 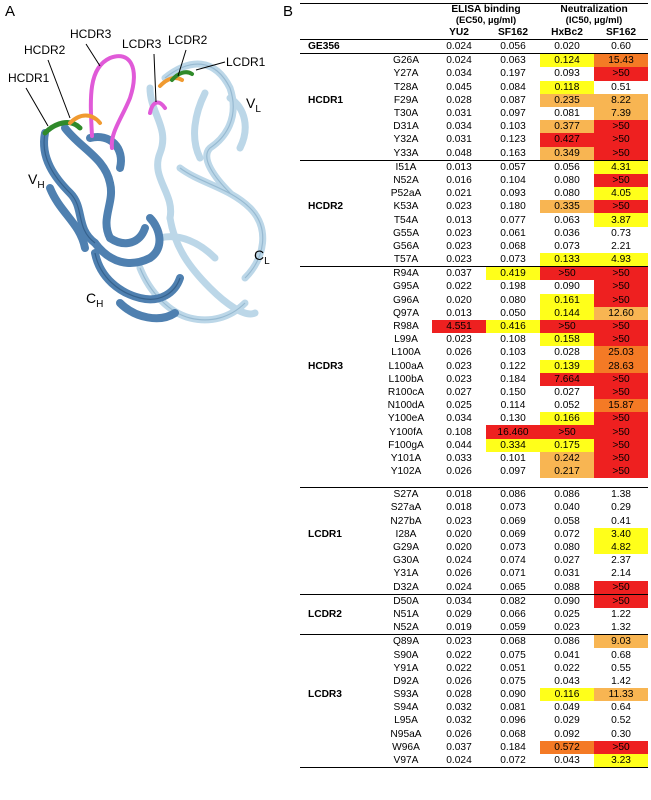 What do you see at coordinates (474, 654) in the screenshot?
I see `table-row: S90A 0.022 0.075 0.041 0.68` at bounding box center [474, 654].